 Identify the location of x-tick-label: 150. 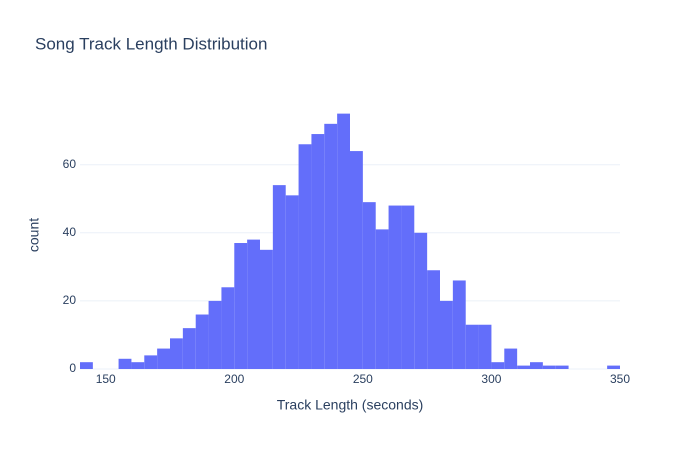
(106, 379).